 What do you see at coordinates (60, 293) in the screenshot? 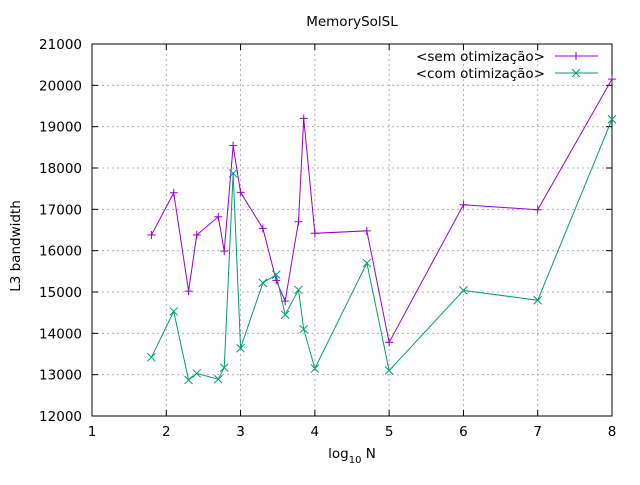
I see `y-tick-label: 15000` at bounding box center [60, 293].